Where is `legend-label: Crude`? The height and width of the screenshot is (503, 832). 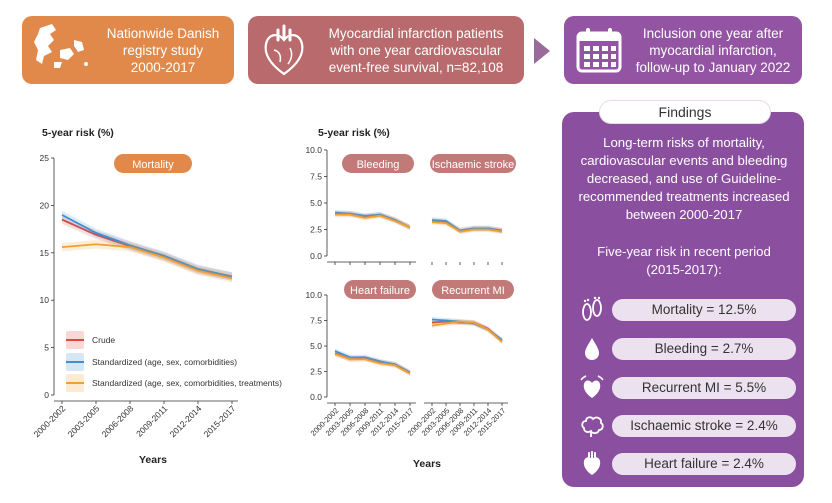 legend-label: Crude is located at coordinates (103, 340).